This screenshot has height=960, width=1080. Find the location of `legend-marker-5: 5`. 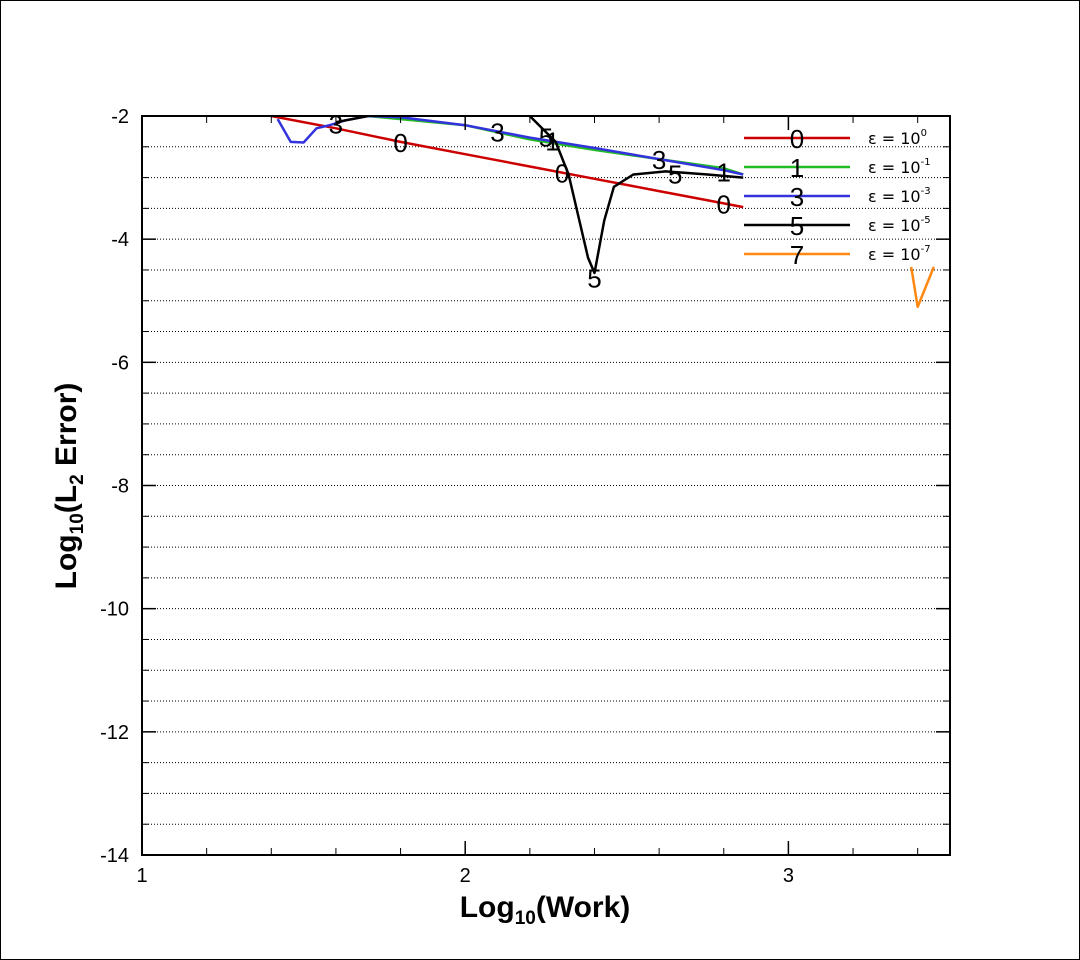

legend-marker-5: 5 is located at coordinates (797, 226).